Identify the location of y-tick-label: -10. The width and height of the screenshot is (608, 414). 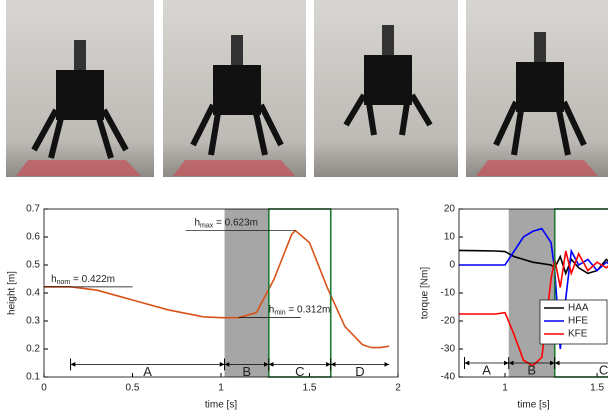
(448, 293).